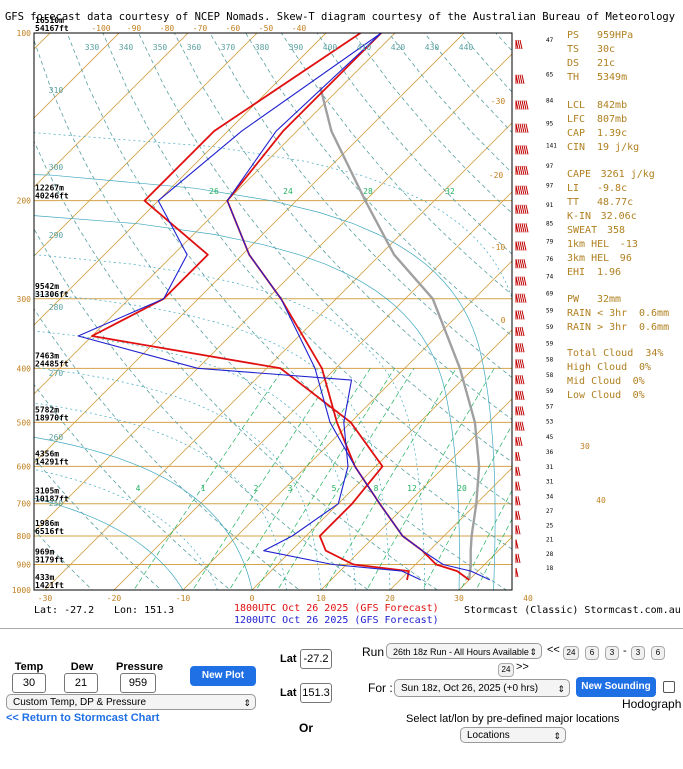 Image resolution: width=683 pixels, height=769 pixels. I want to click on pressure-input: 959, so click(138, 683).